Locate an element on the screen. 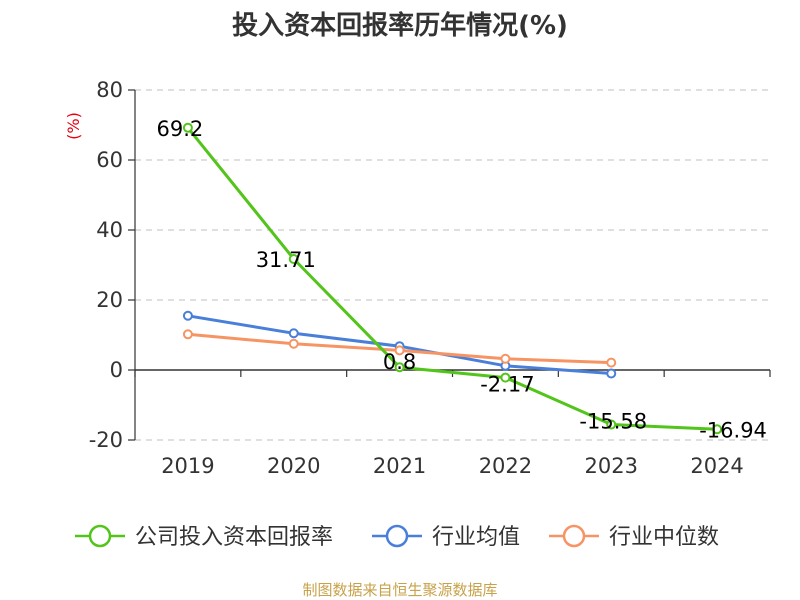 The image size is (800, 600). x-tick-label: 2019 is located at coordinates (187, 466).